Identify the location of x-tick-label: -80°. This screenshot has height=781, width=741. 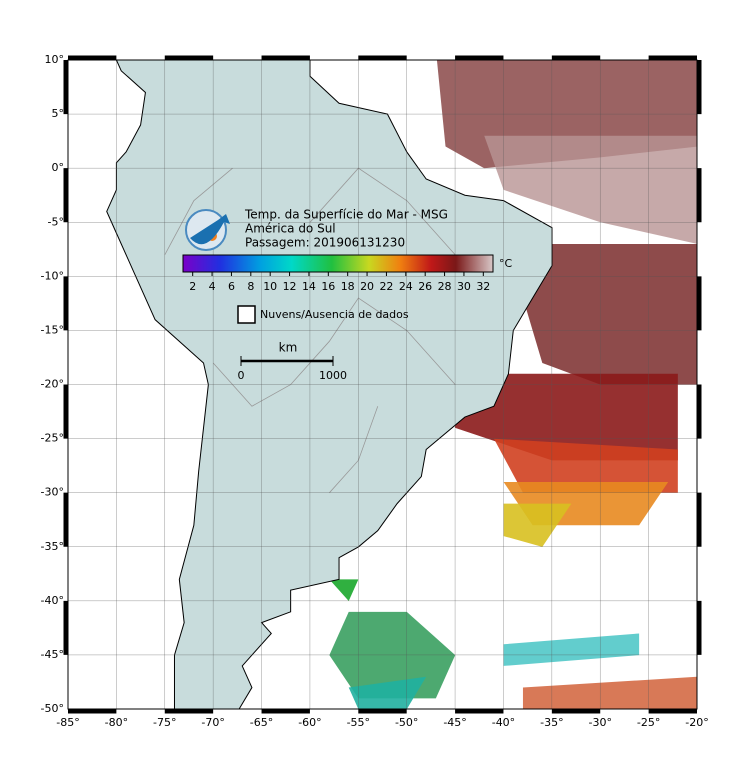
(116, 722).